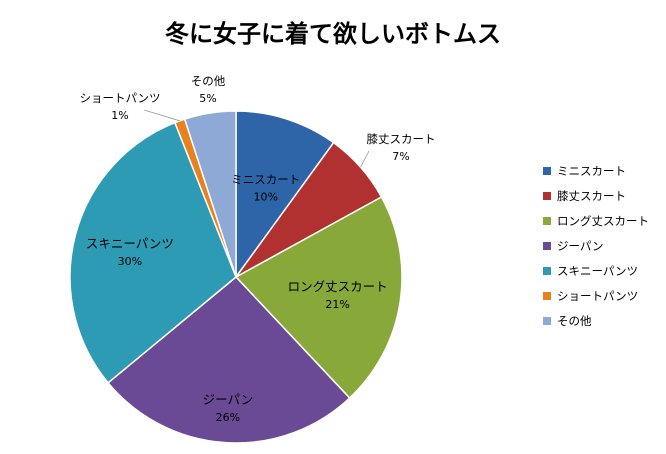 Image resolution: width=666 pixels, height=454 pixels. Describe the element at coordinates (130, 261) in the screenshot. I see `slice-value-label-5: 30%` at that location.